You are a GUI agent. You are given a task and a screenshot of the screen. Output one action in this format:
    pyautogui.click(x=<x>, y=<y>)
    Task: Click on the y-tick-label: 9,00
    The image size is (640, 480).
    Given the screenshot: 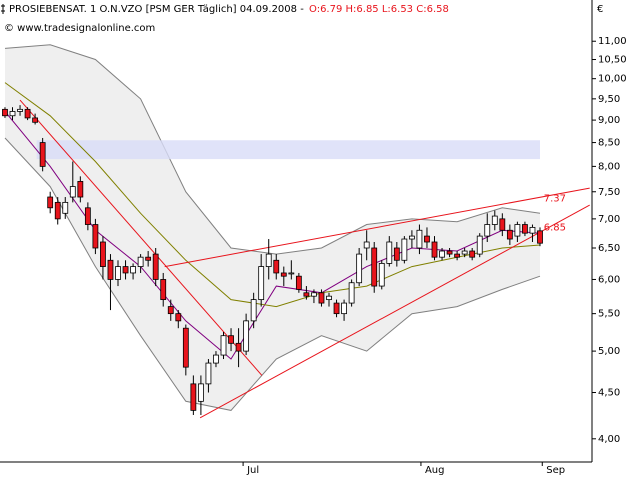 What is the action you would take?
    pyautogui.click(x=609, y=120)
    